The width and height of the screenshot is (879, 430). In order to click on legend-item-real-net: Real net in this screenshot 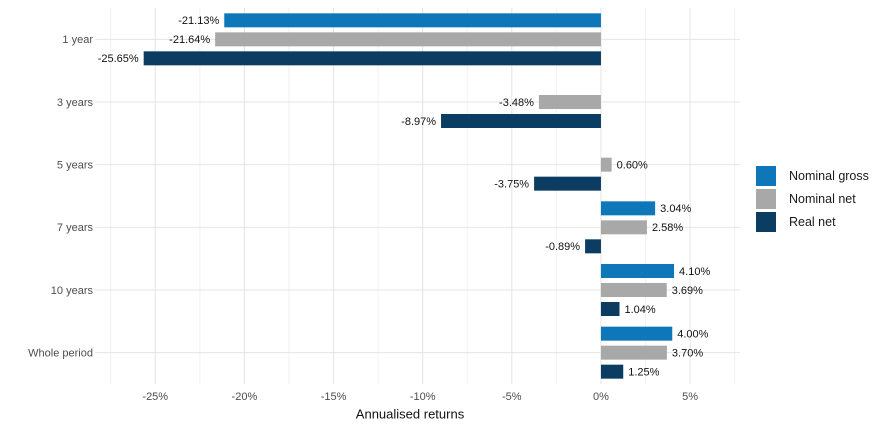, I will do `click(812, 222)`.